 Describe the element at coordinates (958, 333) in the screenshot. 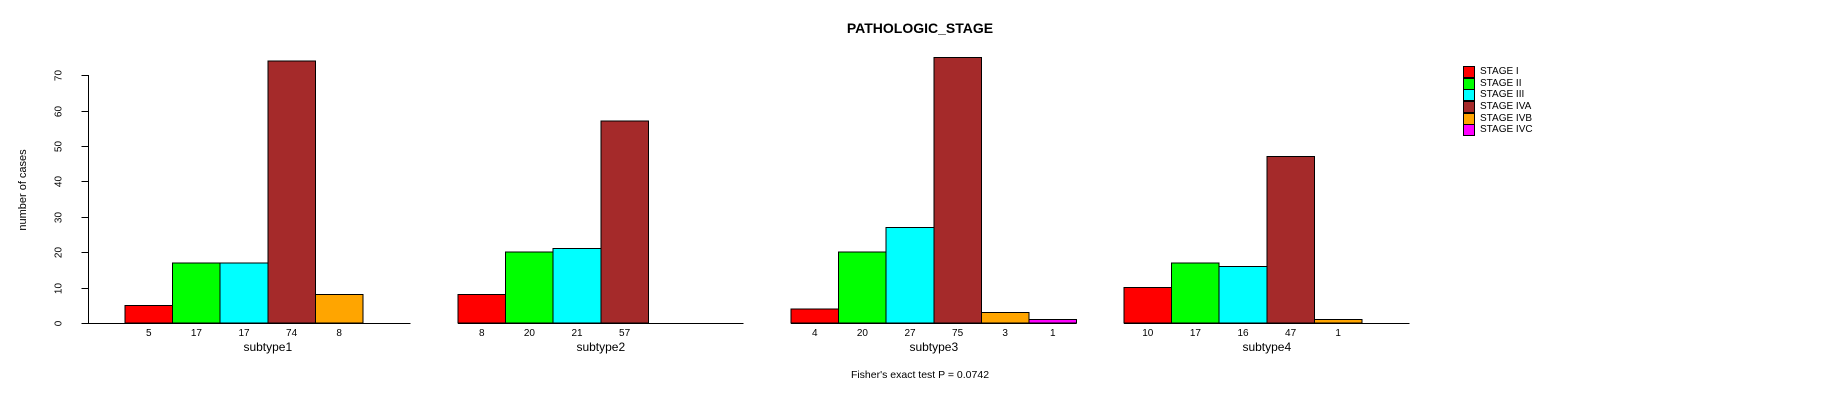

I see `bar-value-label: 75` at that location.